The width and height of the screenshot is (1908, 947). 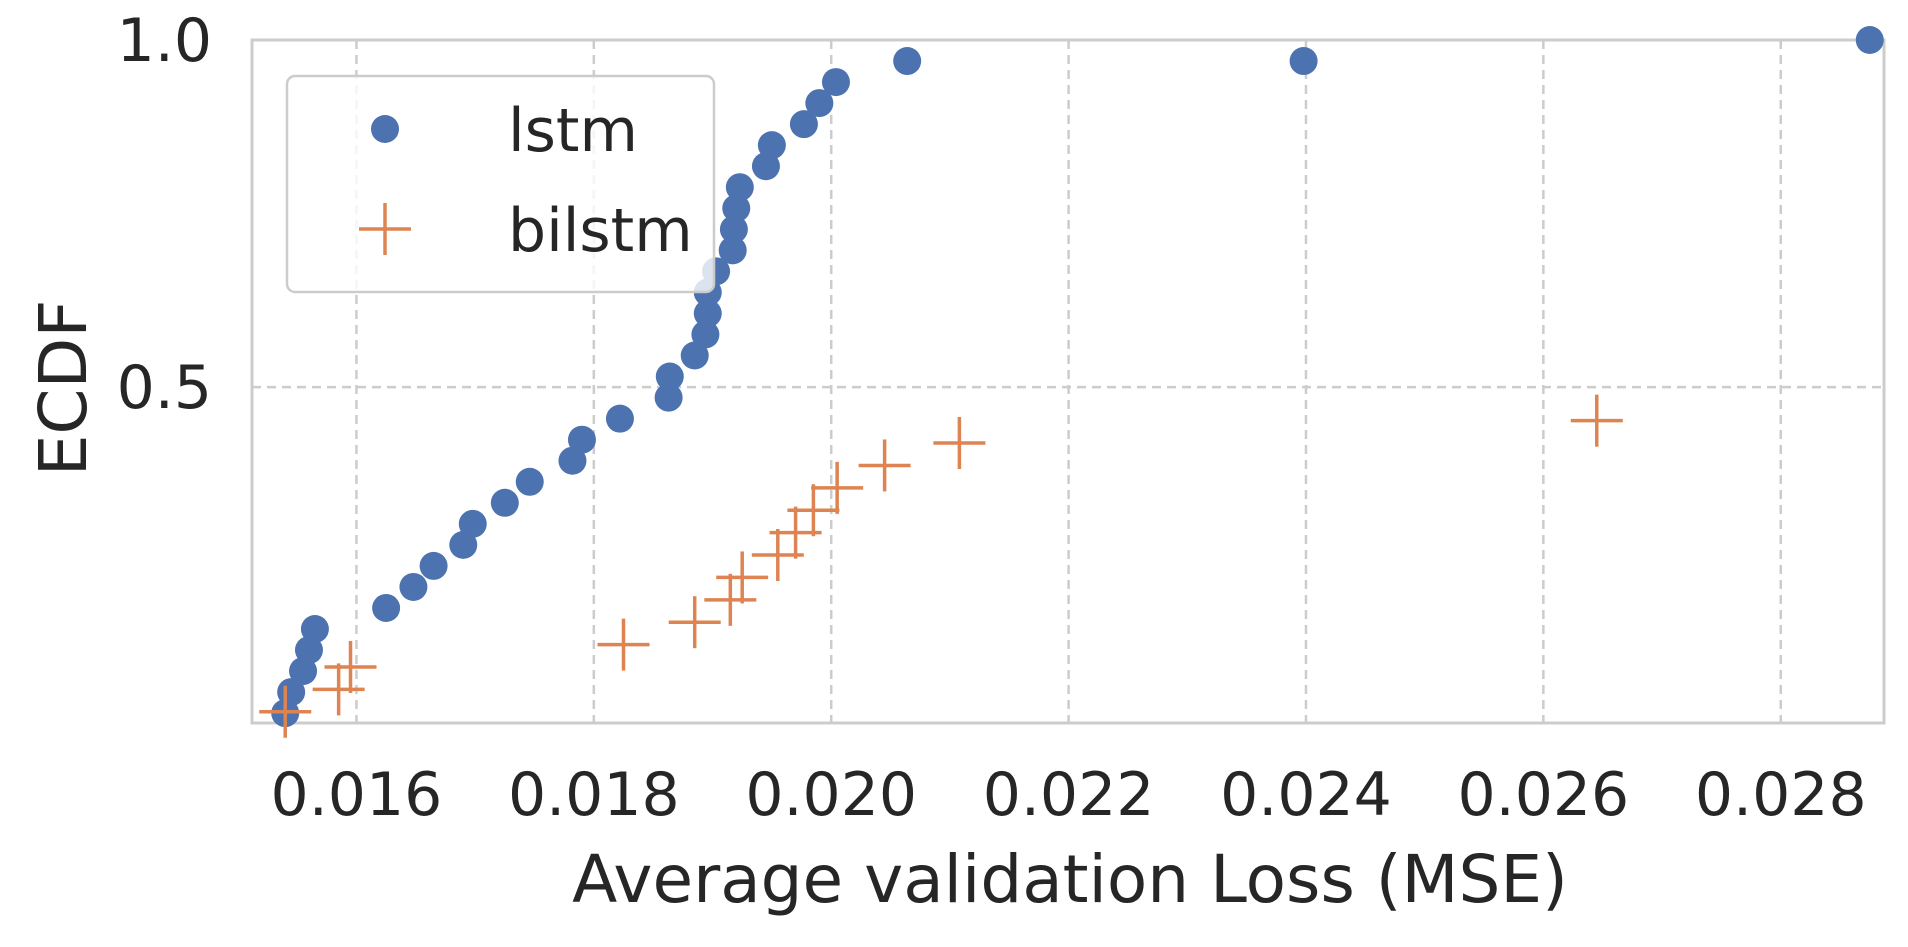 What do you see at coordinates (385, 229) in the screenshot?
I see `legend-marker-plus` at bounding box center [385, 229].